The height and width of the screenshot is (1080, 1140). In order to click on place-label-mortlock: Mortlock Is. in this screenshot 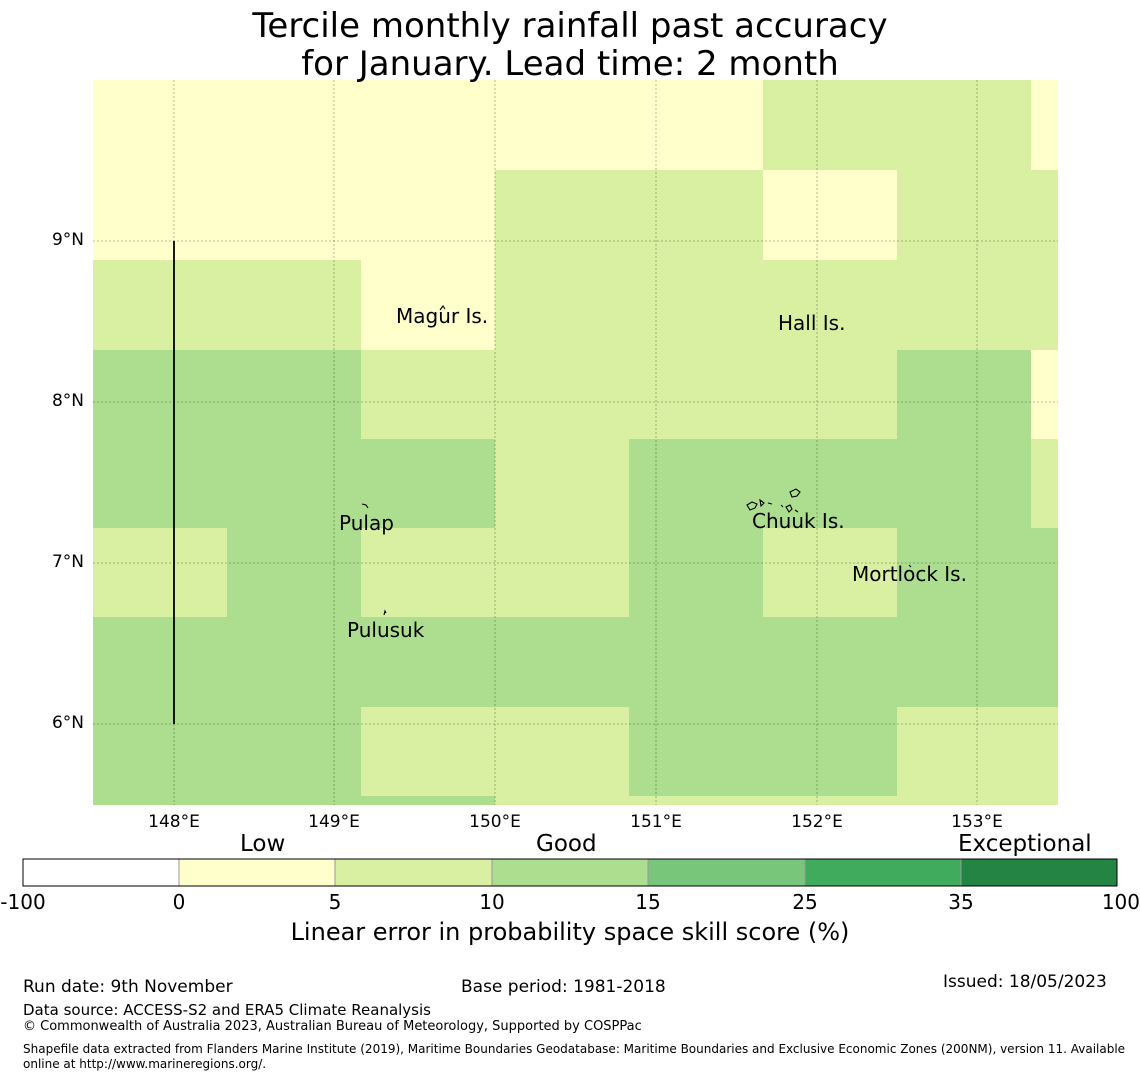, I will do `click(909, 574)`.